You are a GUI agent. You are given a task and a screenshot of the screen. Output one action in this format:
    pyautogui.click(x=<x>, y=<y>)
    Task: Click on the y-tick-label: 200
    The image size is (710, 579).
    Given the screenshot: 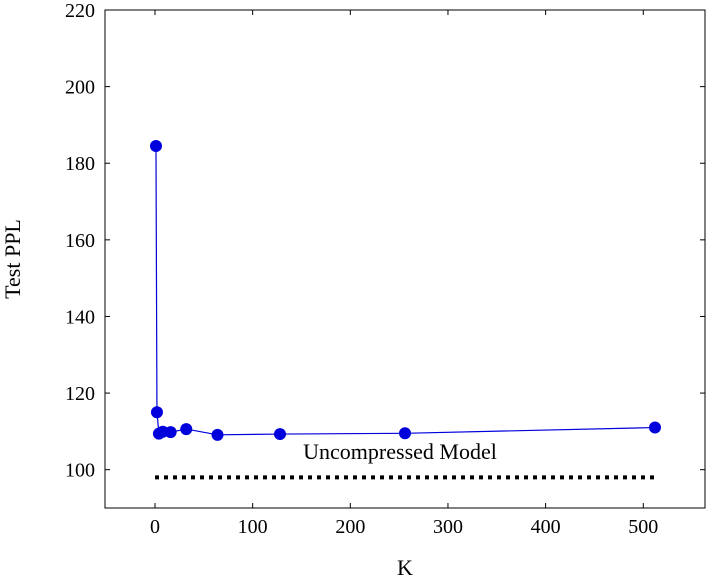 What is the action you would take?
    pyautogui.click(x=80, y=88)
    